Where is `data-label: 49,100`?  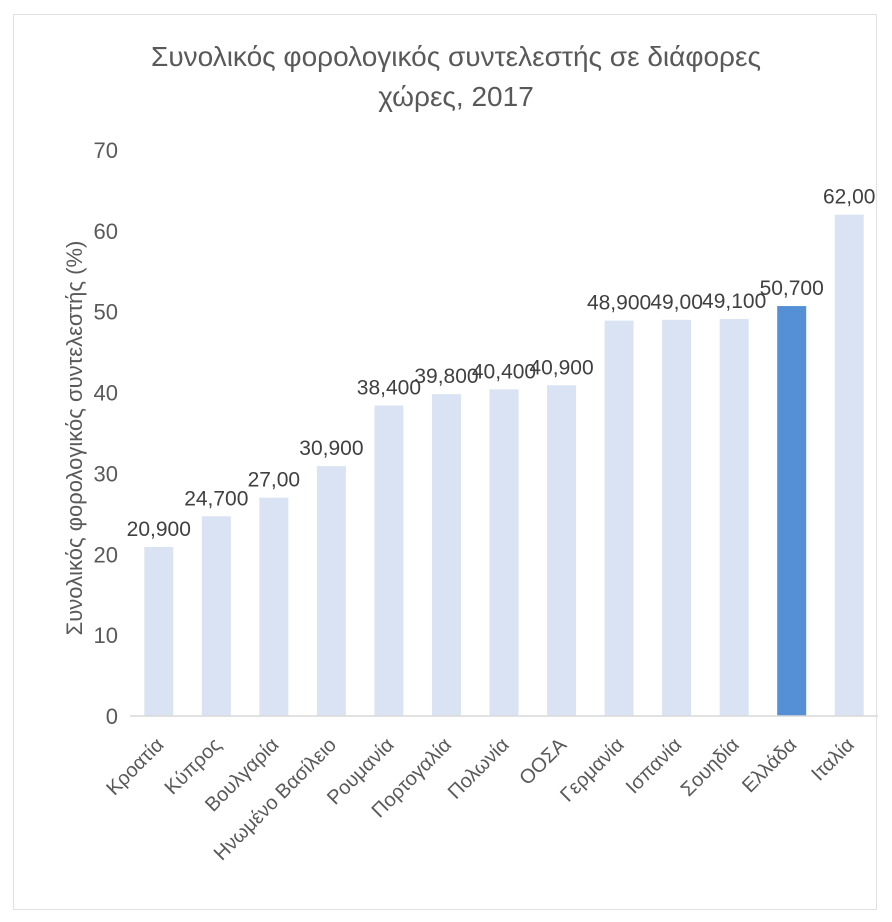 data-label: 49,100 is located at coordinates (734, 301).